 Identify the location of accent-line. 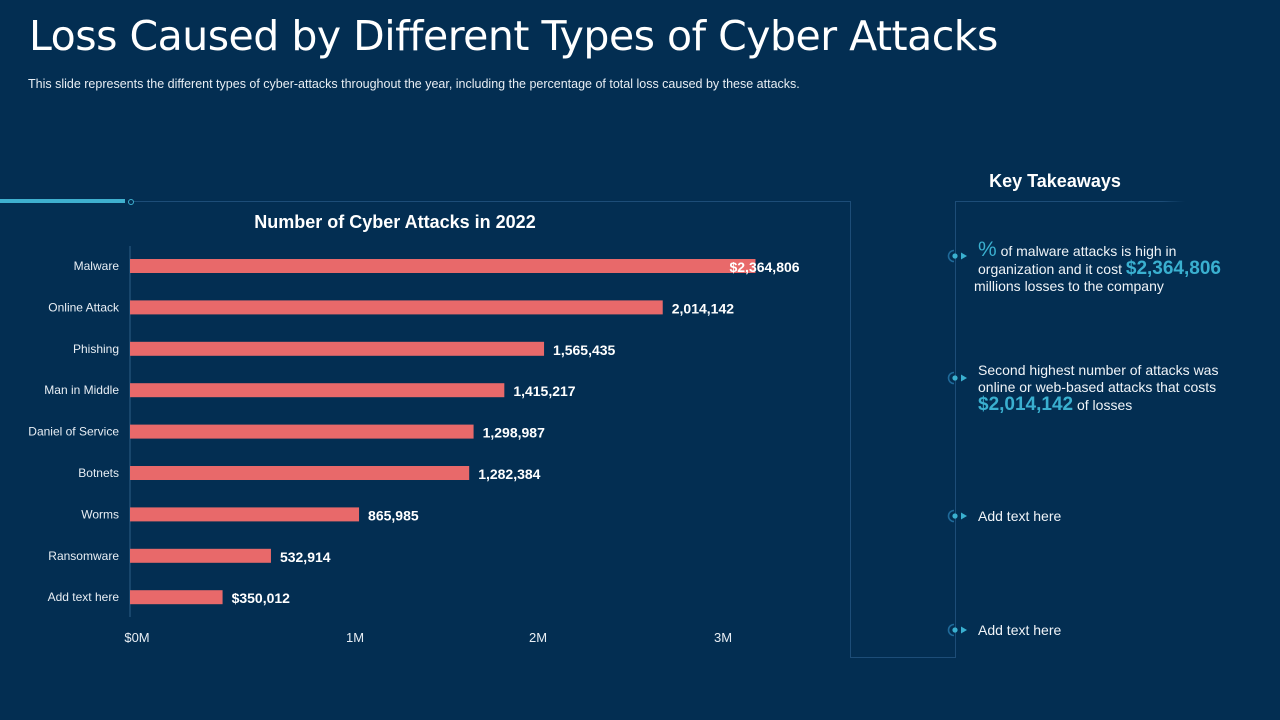
(62, 201).